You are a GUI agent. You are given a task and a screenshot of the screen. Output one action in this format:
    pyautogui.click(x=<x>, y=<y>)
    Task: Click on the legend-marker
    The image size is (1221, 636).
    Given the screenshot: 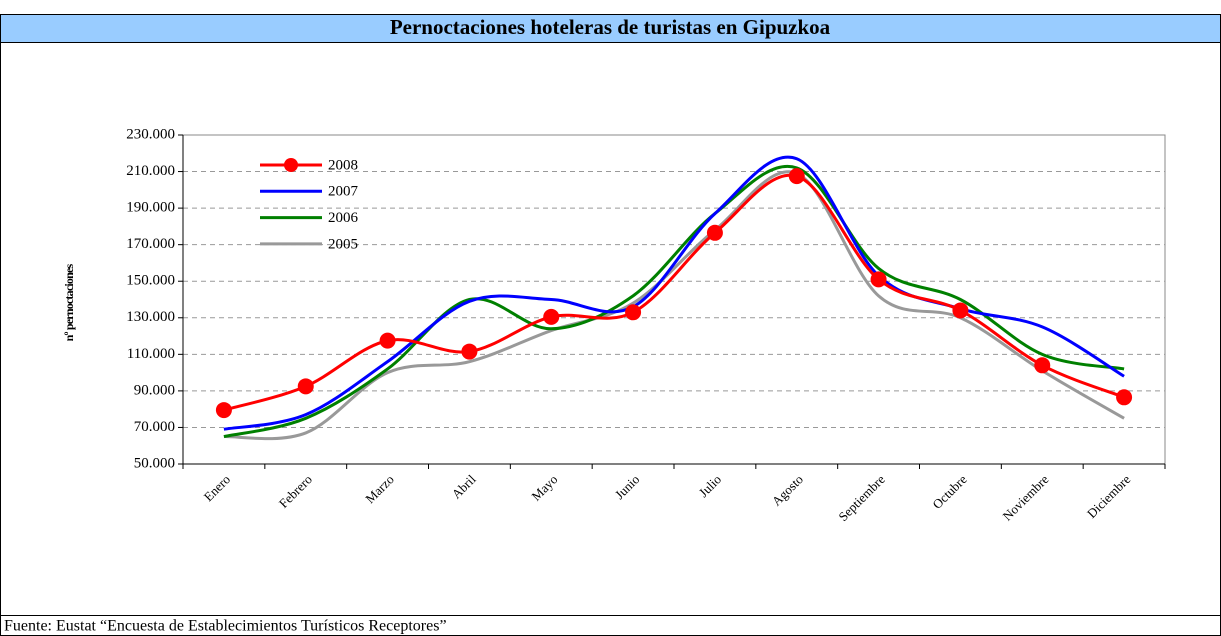 What is the action you would take?
    pyautogui.click(x=291, y=165)
    